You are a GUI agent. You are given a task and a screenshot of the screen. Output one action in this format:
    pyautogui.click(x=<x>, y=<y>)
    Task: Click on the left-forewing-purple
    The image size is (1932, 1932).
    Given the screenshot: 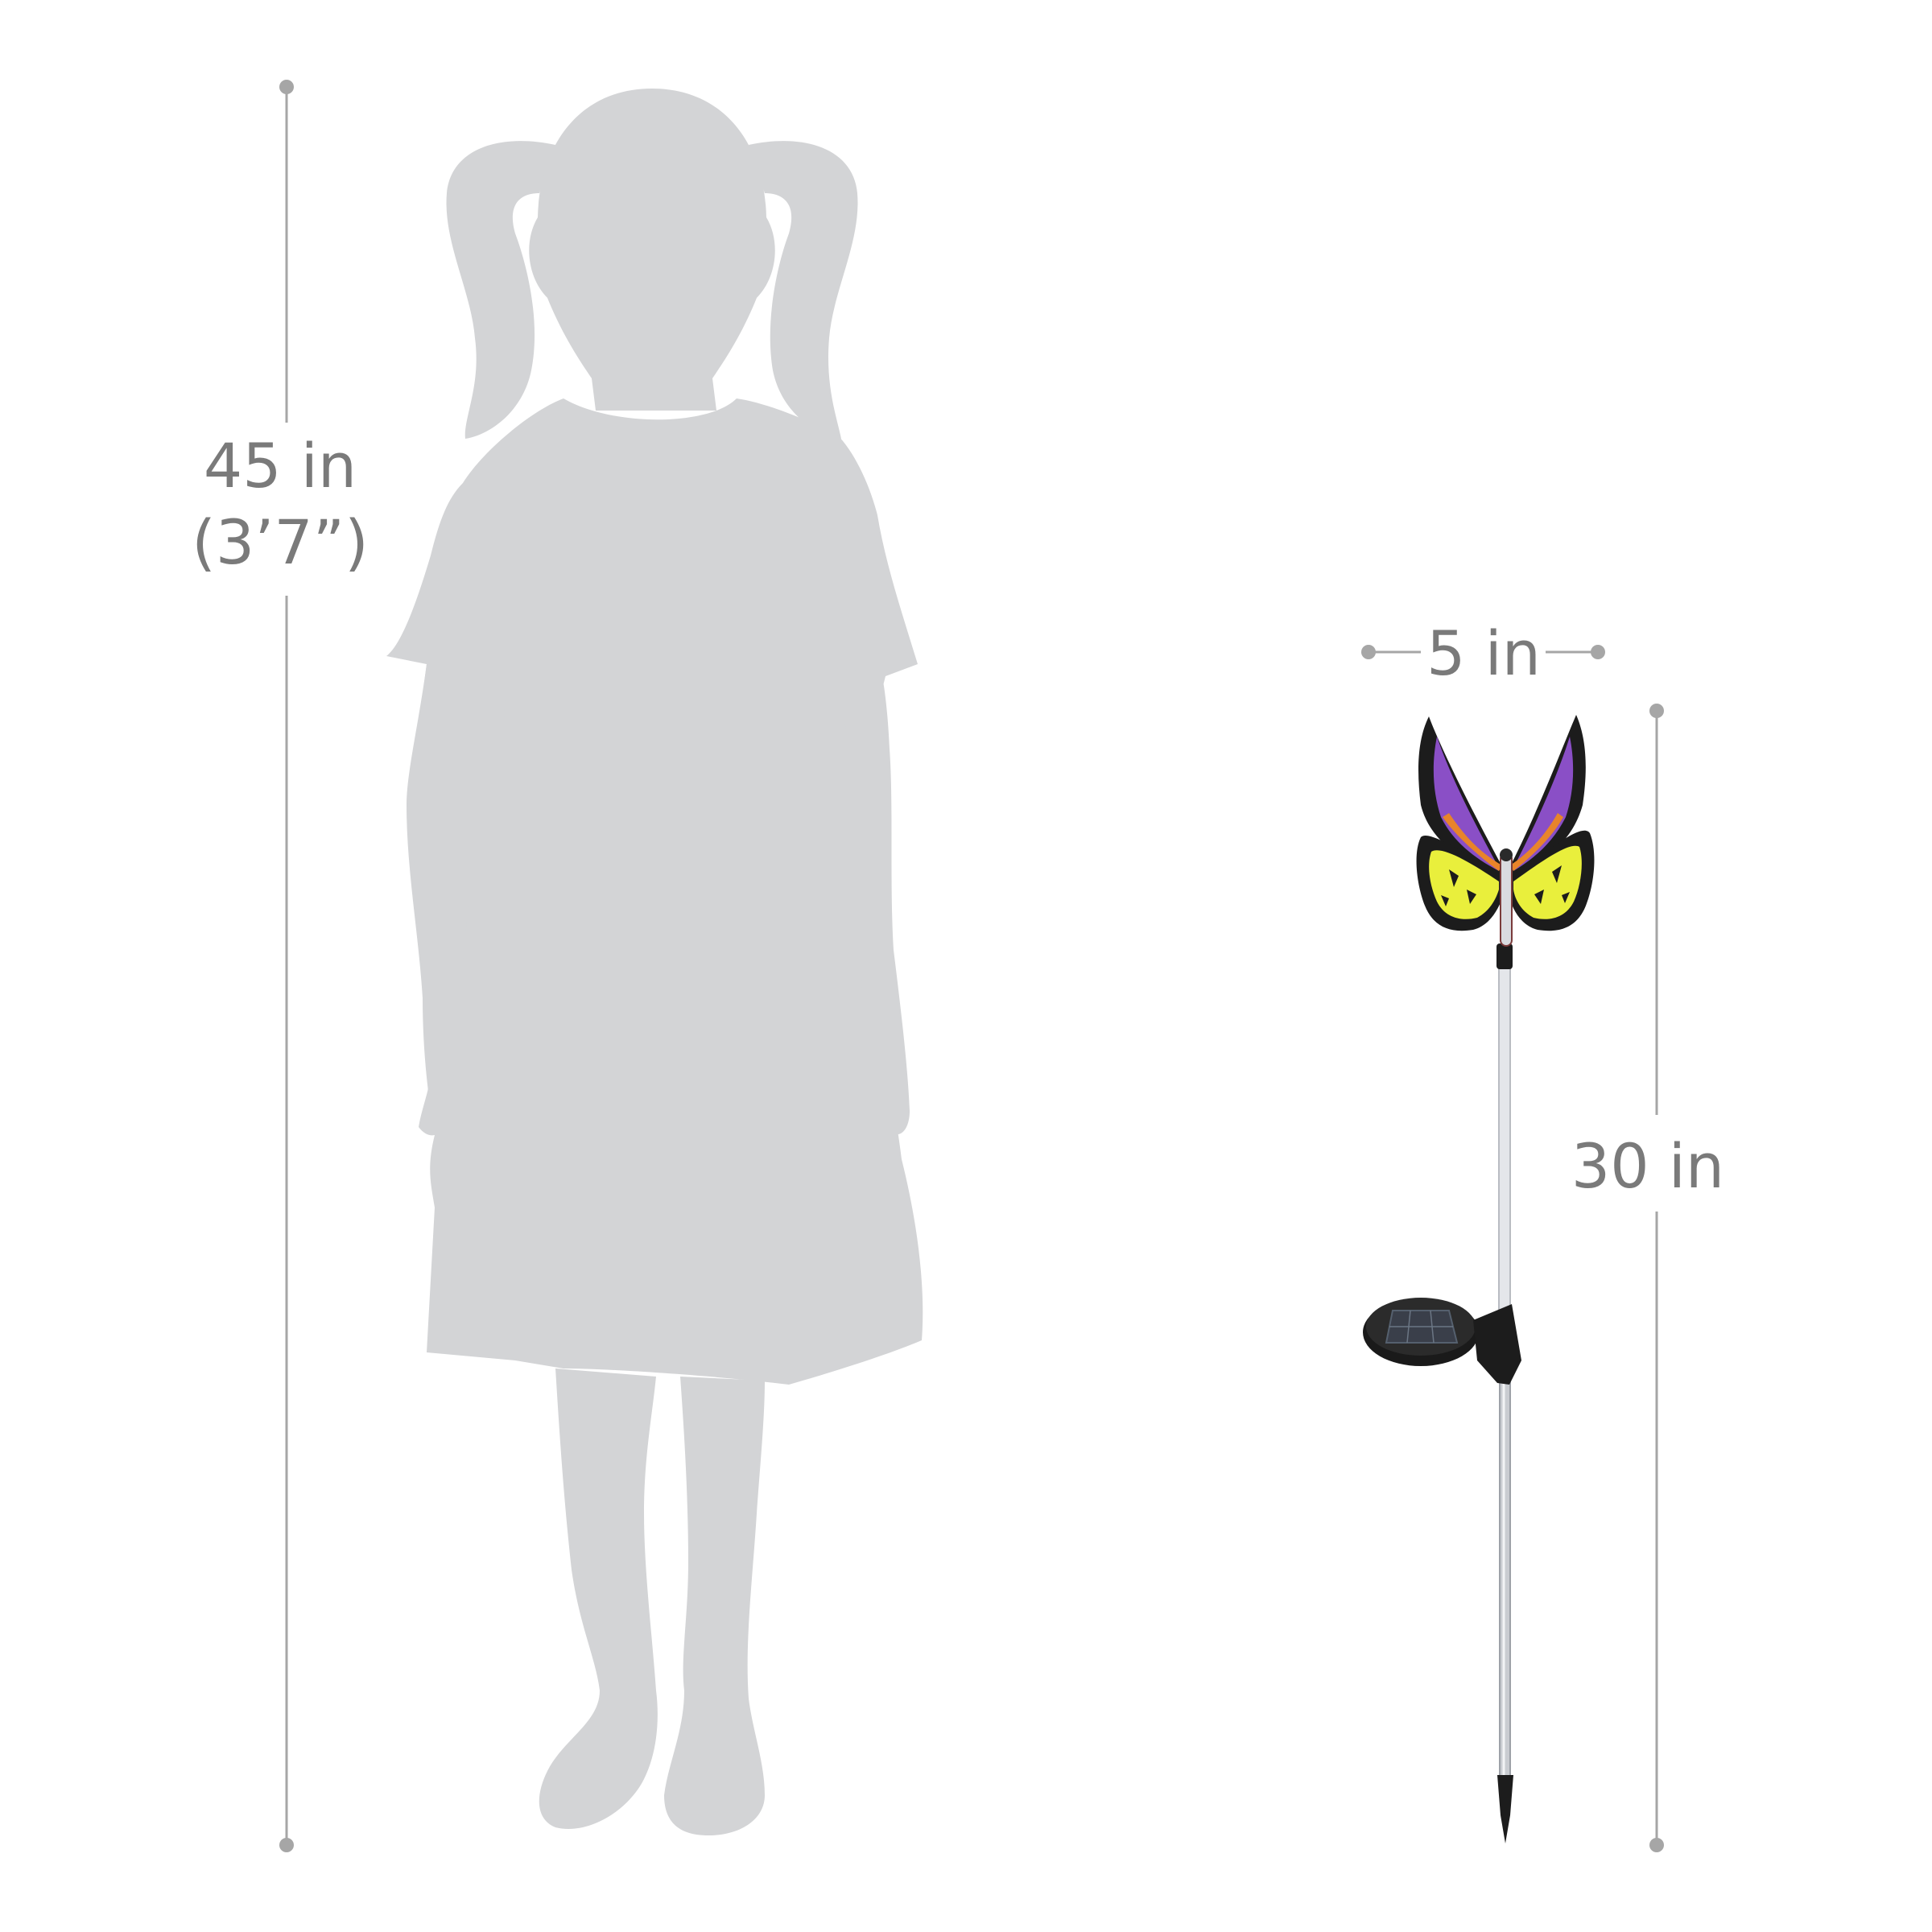 What is the action you would take?
    pyautogui.click(x=1466, y=804)
    